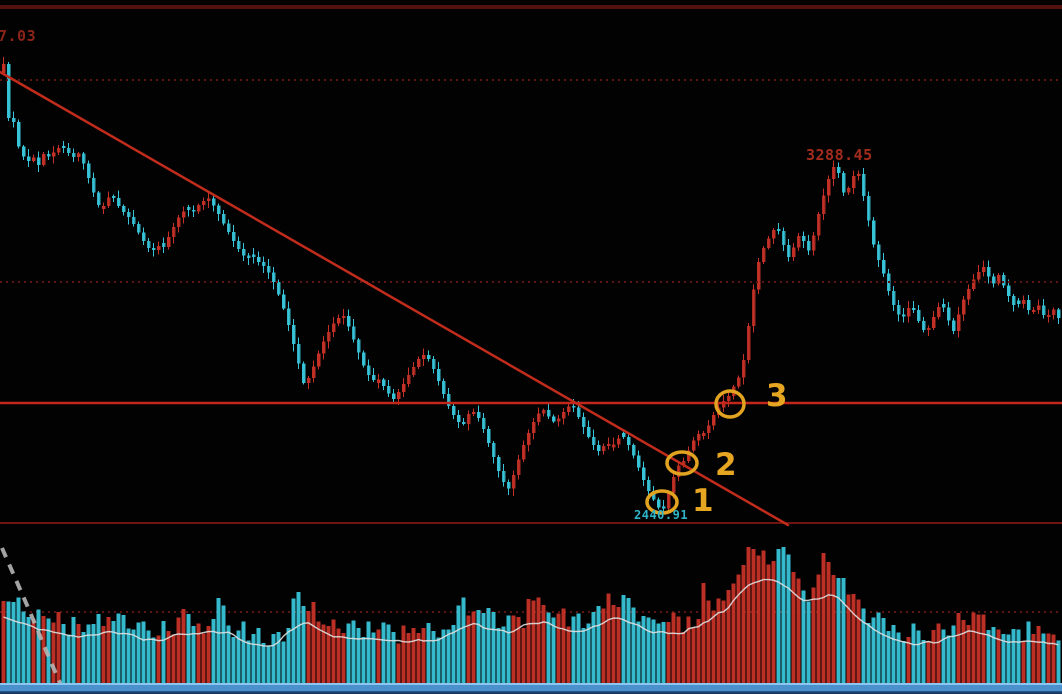 This screenshot has height=694, width=1062. What do you see at coordinates (777, 396) in the screenshot?
I see `annotation-number-3: 3` at bounding box center [777, 396].